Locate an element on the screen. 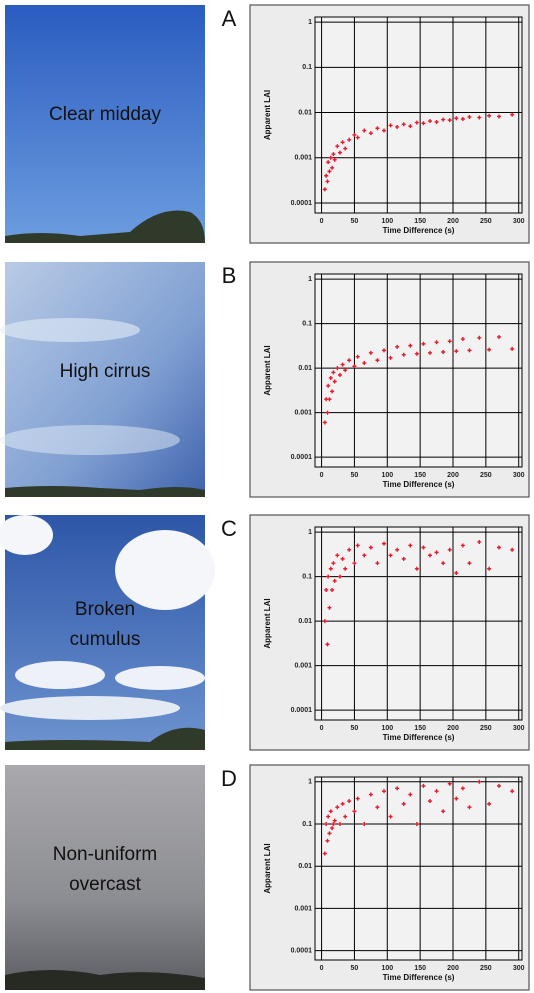 The width and height of the screenshot is (534, 993). plot-area is located at coordinates (418, 115).